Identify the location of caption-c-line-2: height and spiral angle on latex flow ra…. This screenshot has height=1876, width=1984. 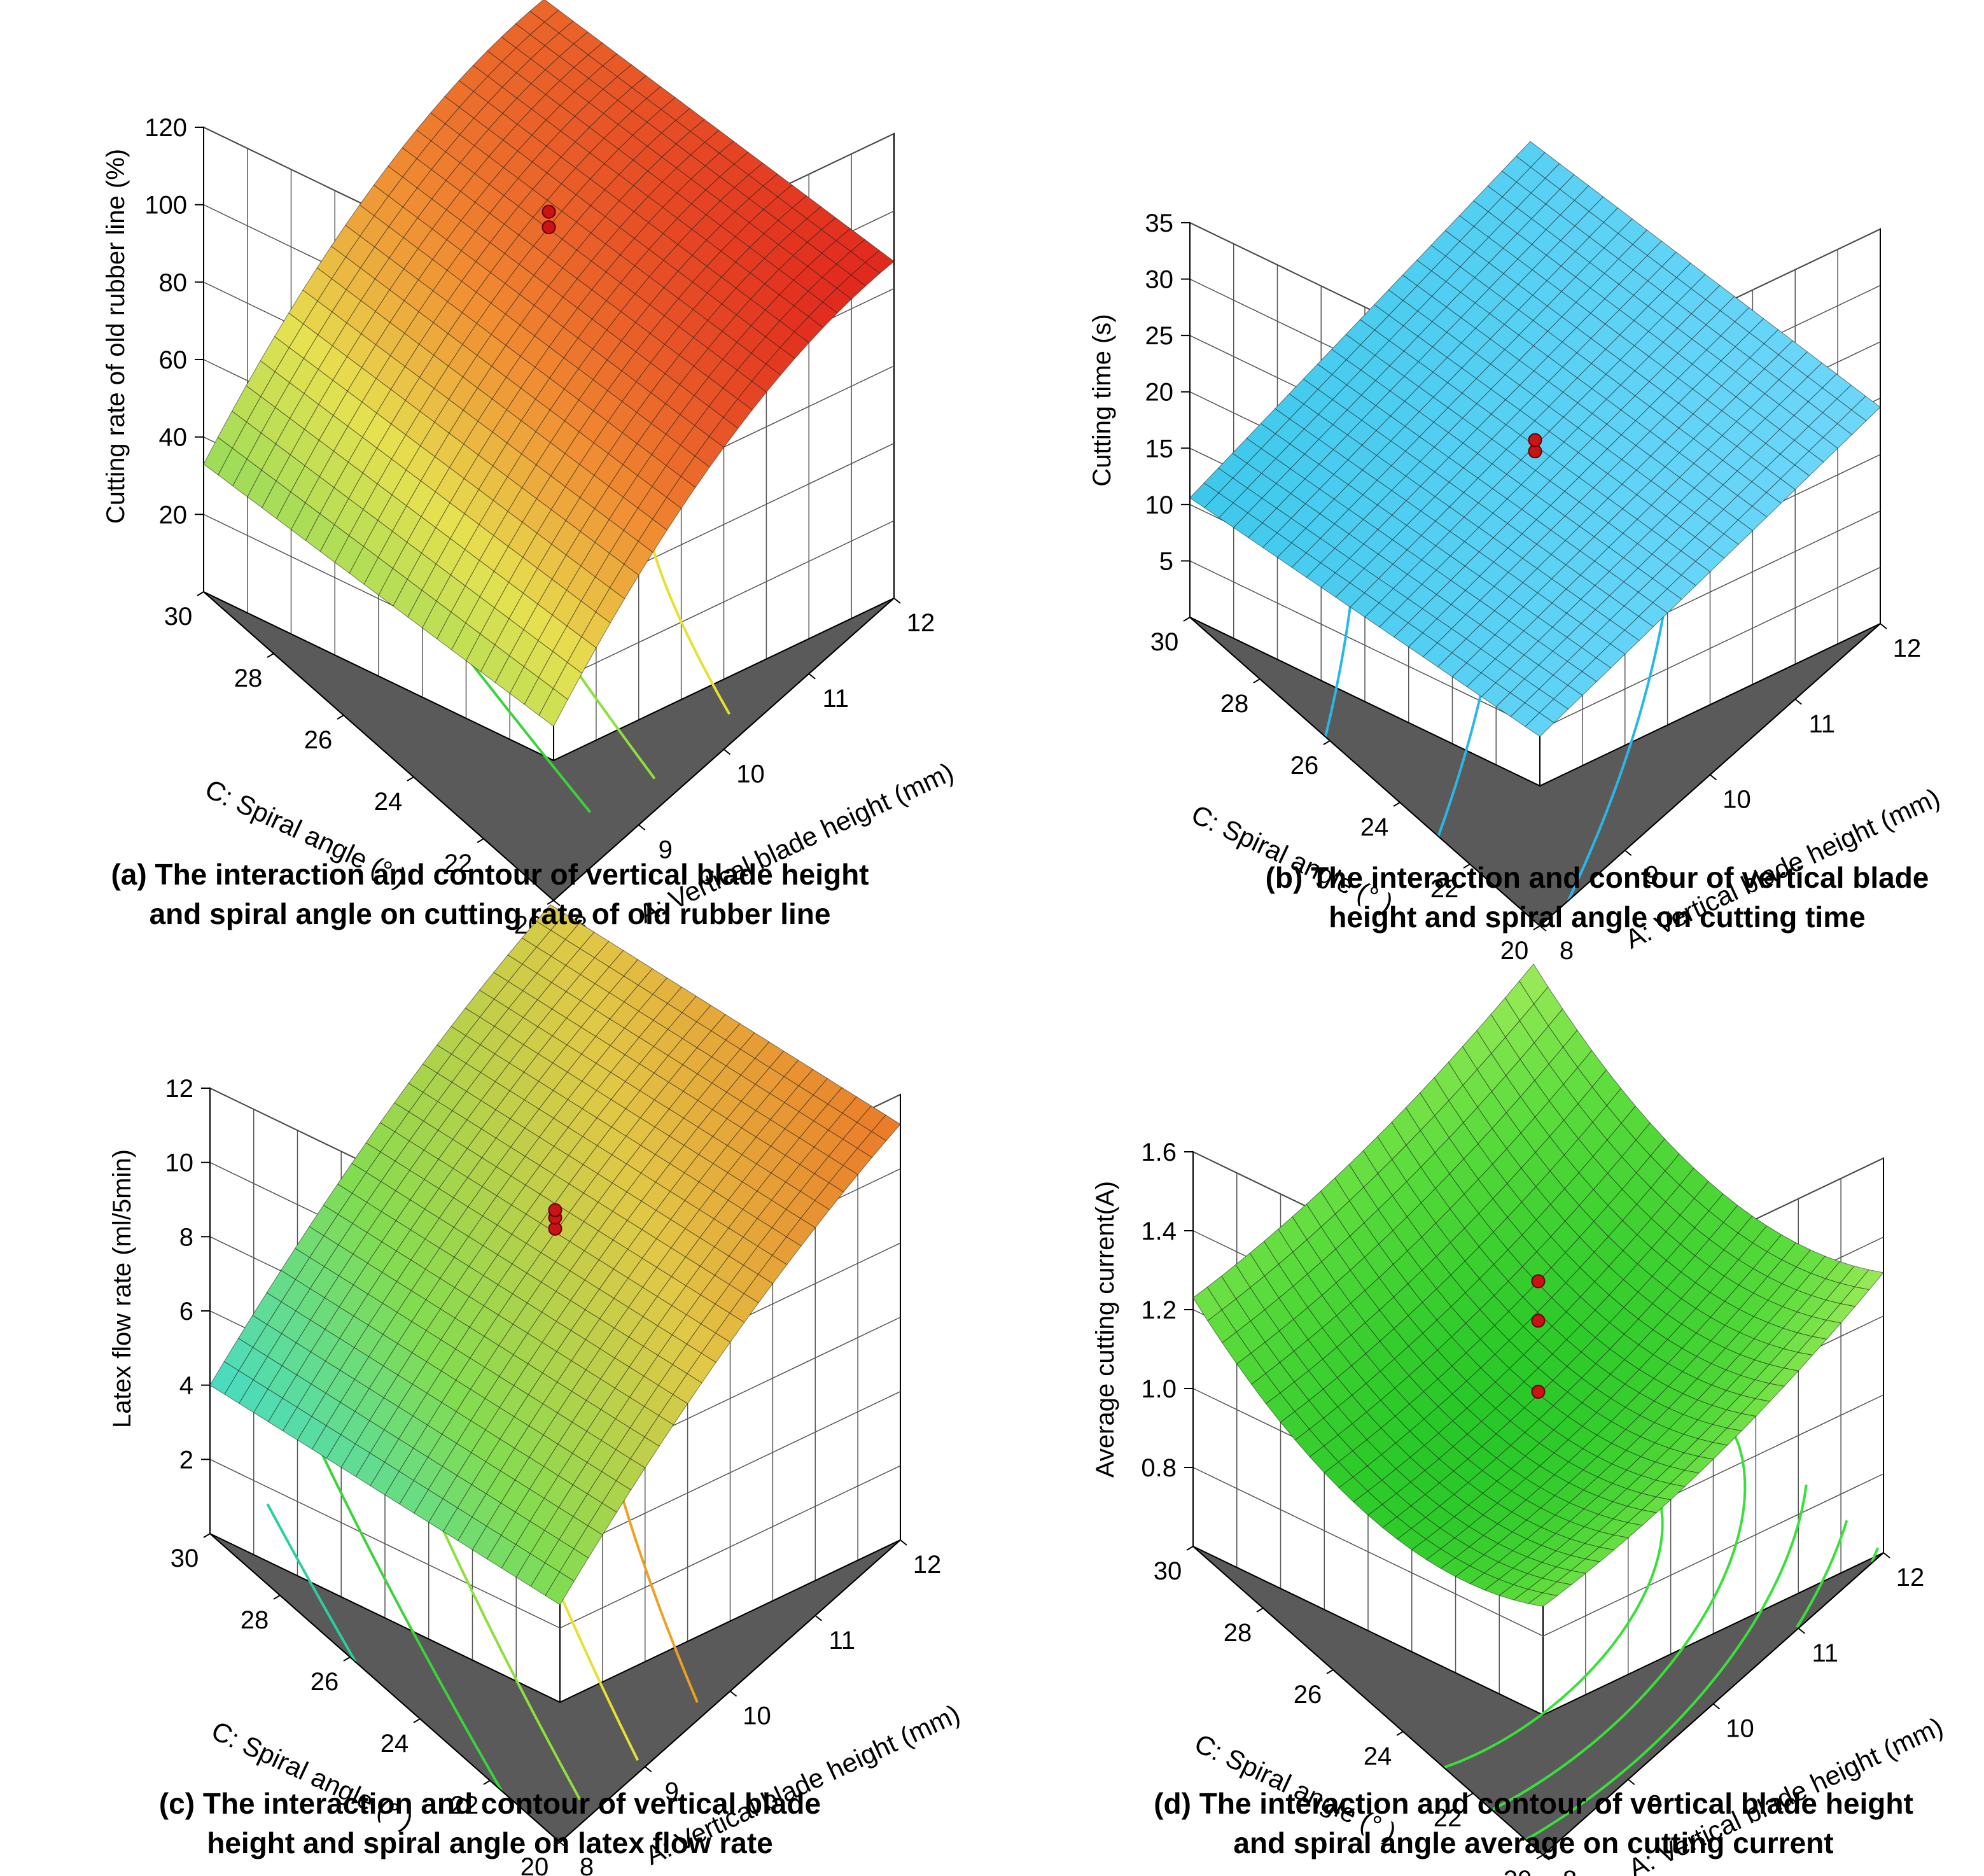
(490, 1842).